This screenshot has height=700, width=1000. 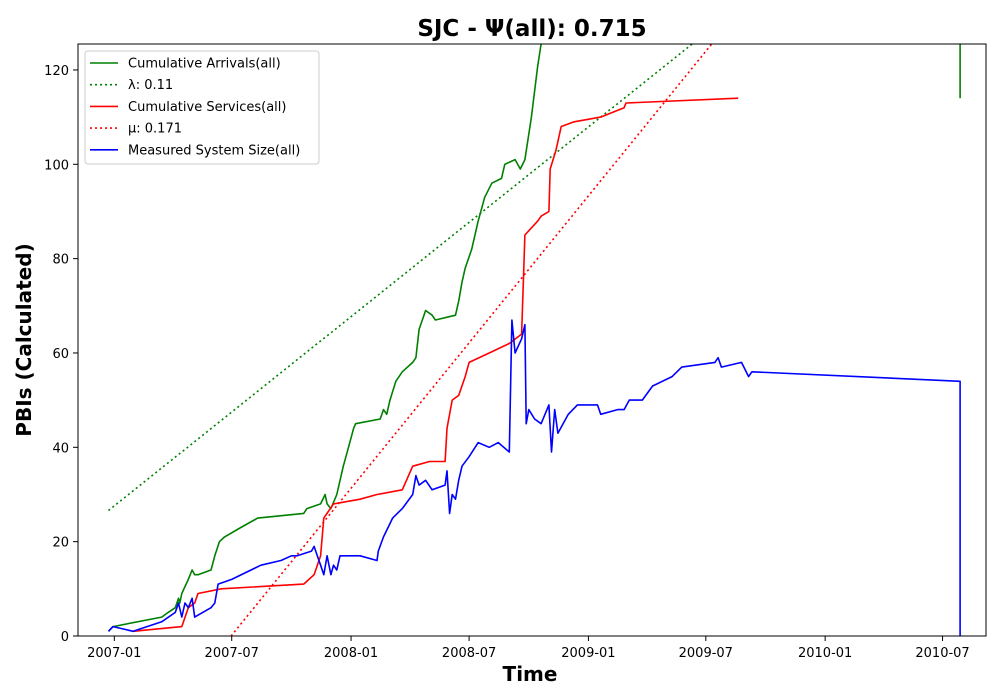 What do you see at coordinates (65, 637) in the screenshot?
I see `y-tick-label: 0` at bounding box center [65, 637].